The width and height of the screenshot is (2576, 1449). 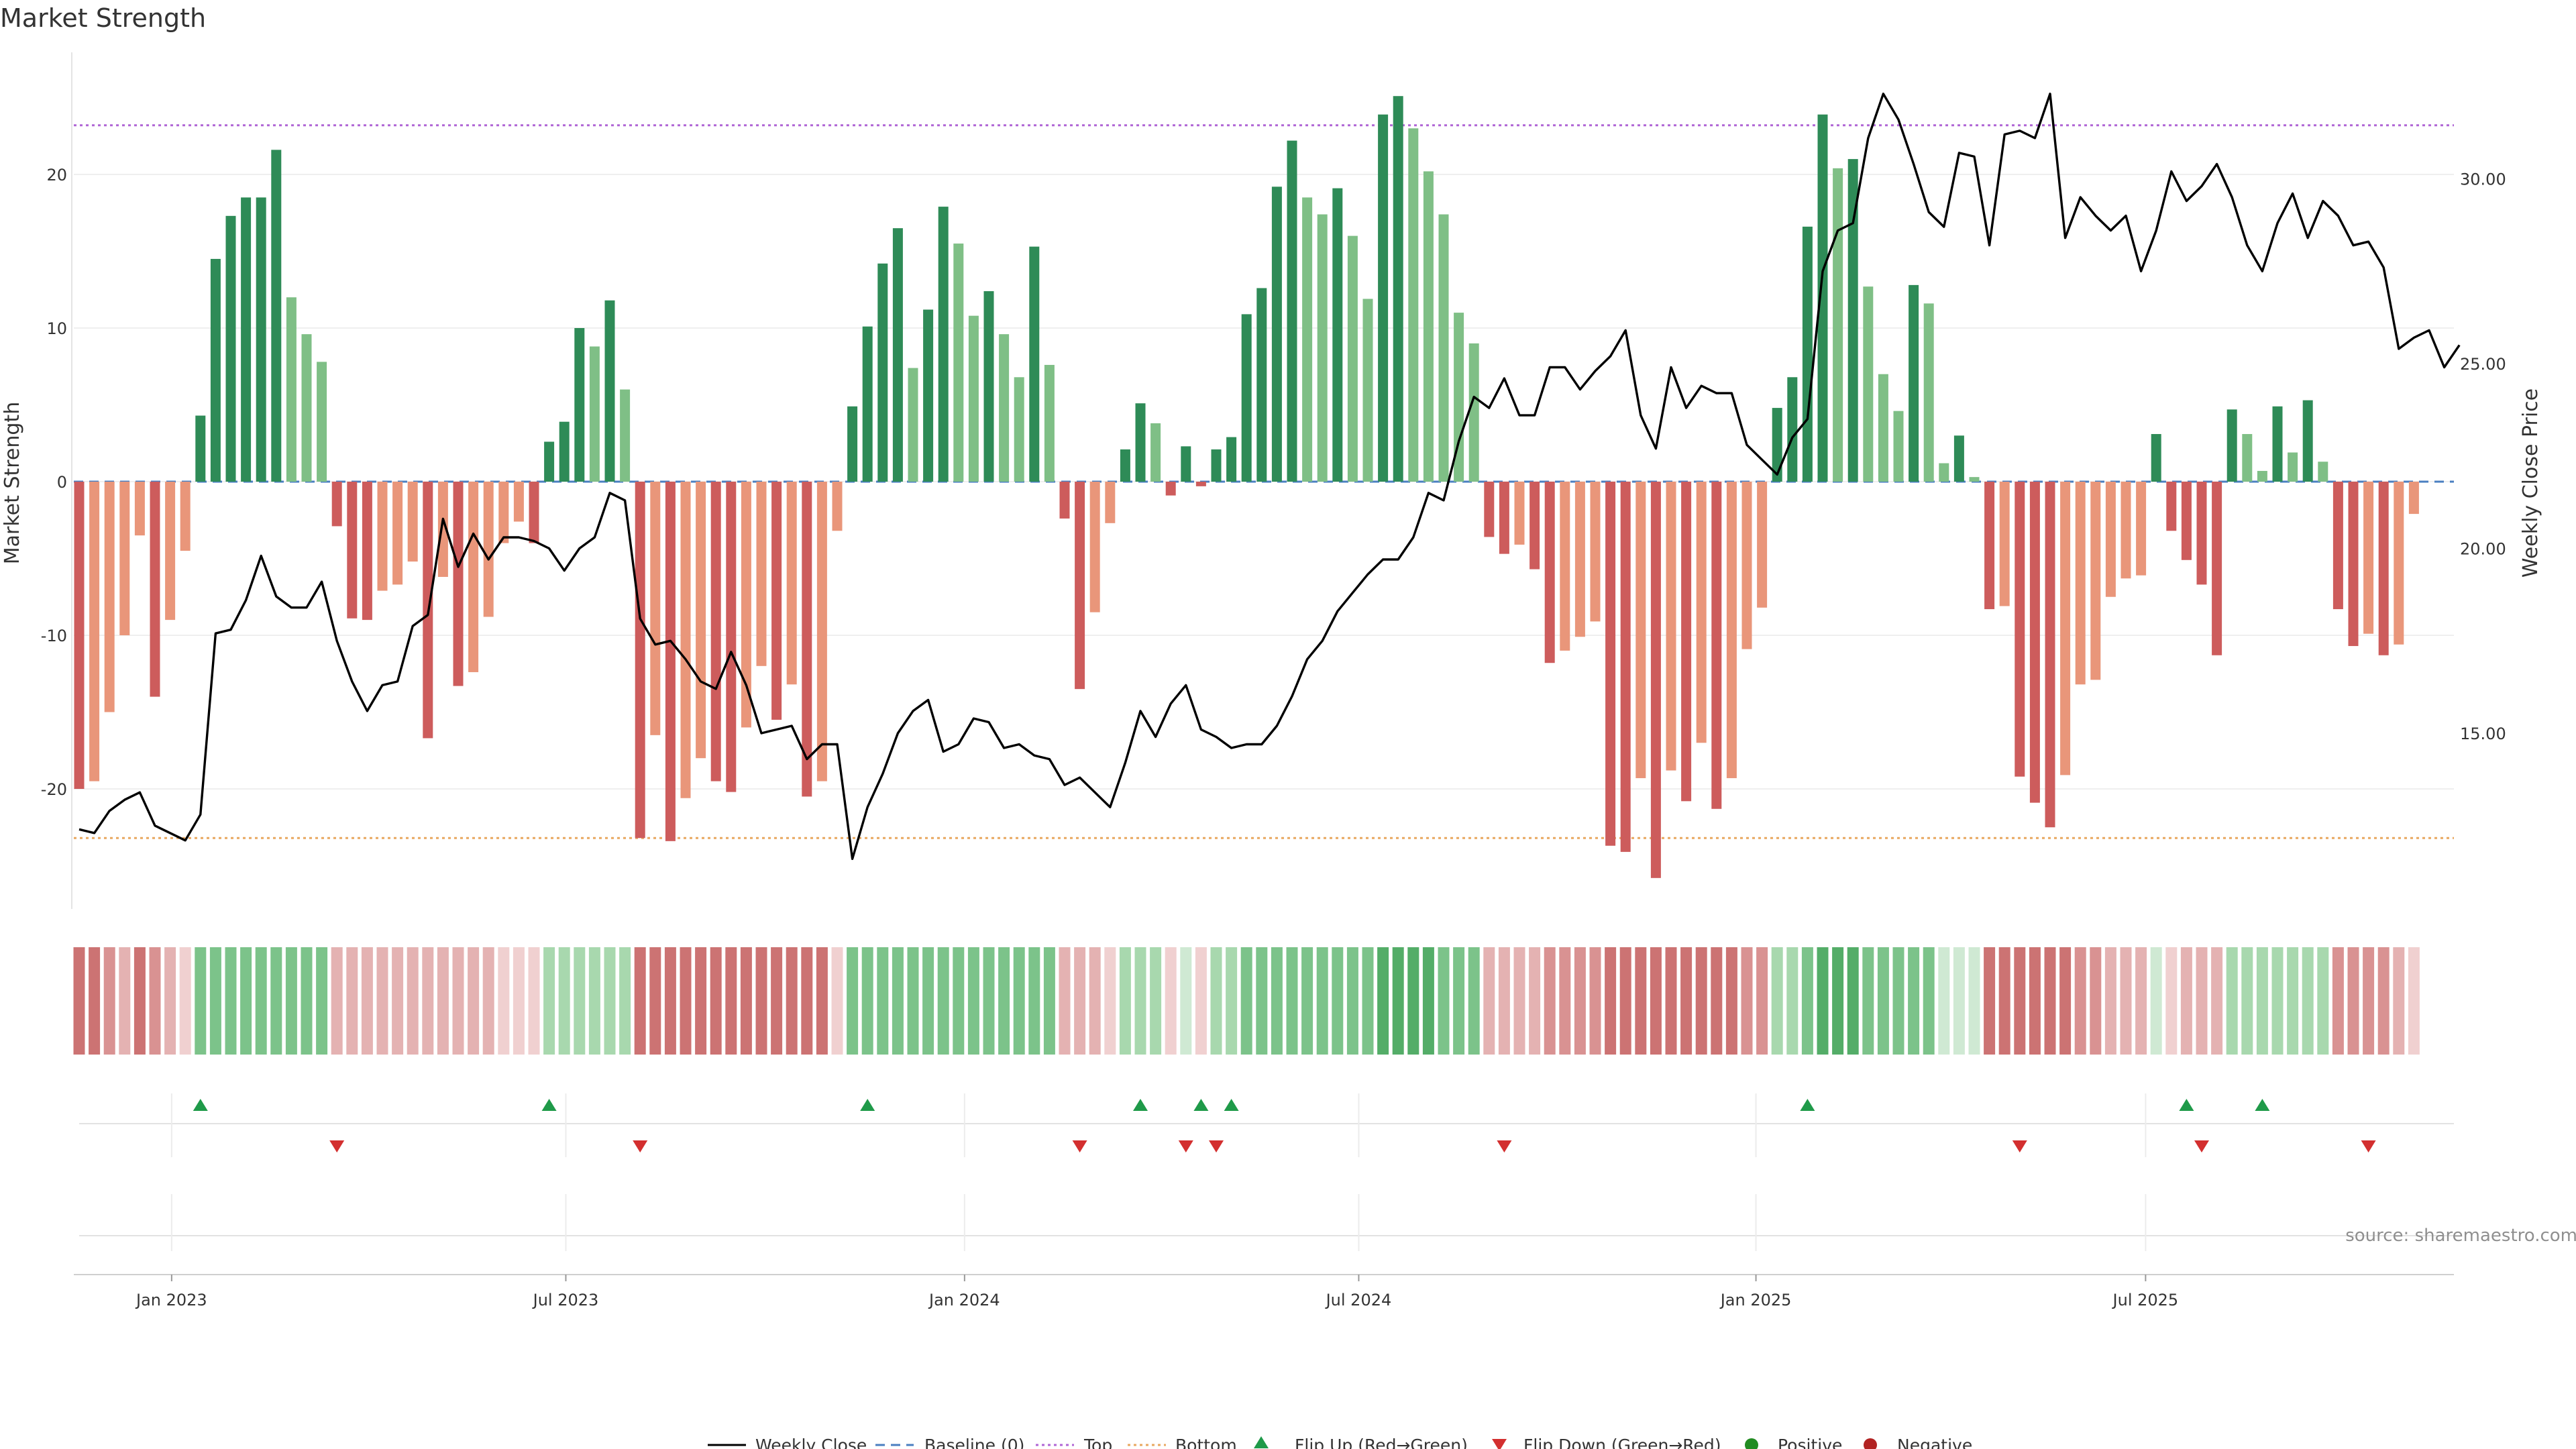 What do you see at coordinates (2145, 1300) in the screenshot?
I see `x-tick-label: Jul 2025` at bounding box center [2145, 1300].